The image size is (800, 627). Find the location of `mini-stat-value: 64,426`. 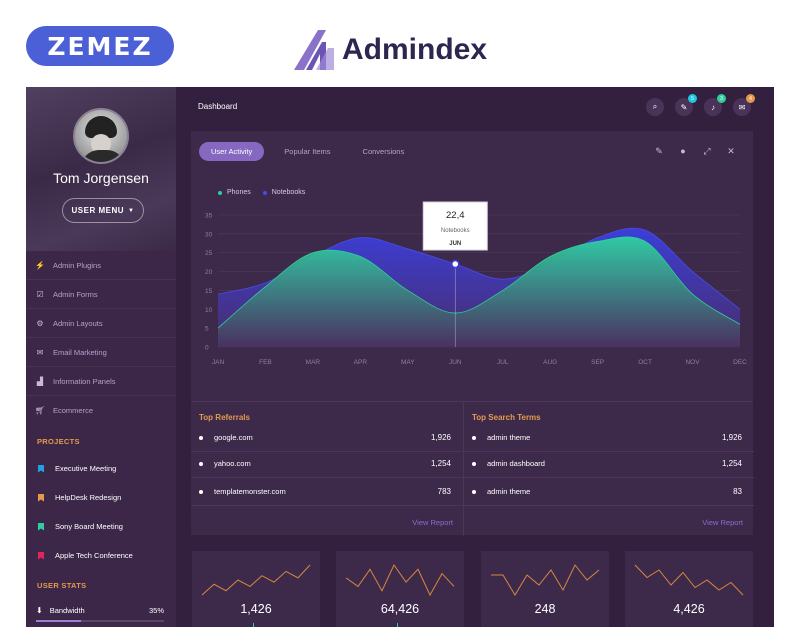

mini-stat-value: 64,426 is located at coordinates (400, 609).